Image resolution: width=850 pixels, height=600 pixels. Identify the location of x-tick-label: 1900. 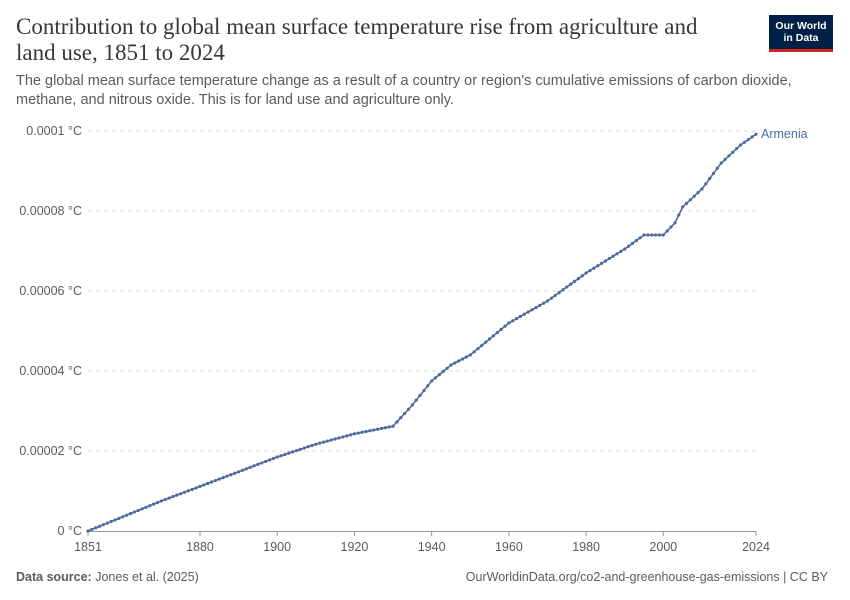
(277, 547).